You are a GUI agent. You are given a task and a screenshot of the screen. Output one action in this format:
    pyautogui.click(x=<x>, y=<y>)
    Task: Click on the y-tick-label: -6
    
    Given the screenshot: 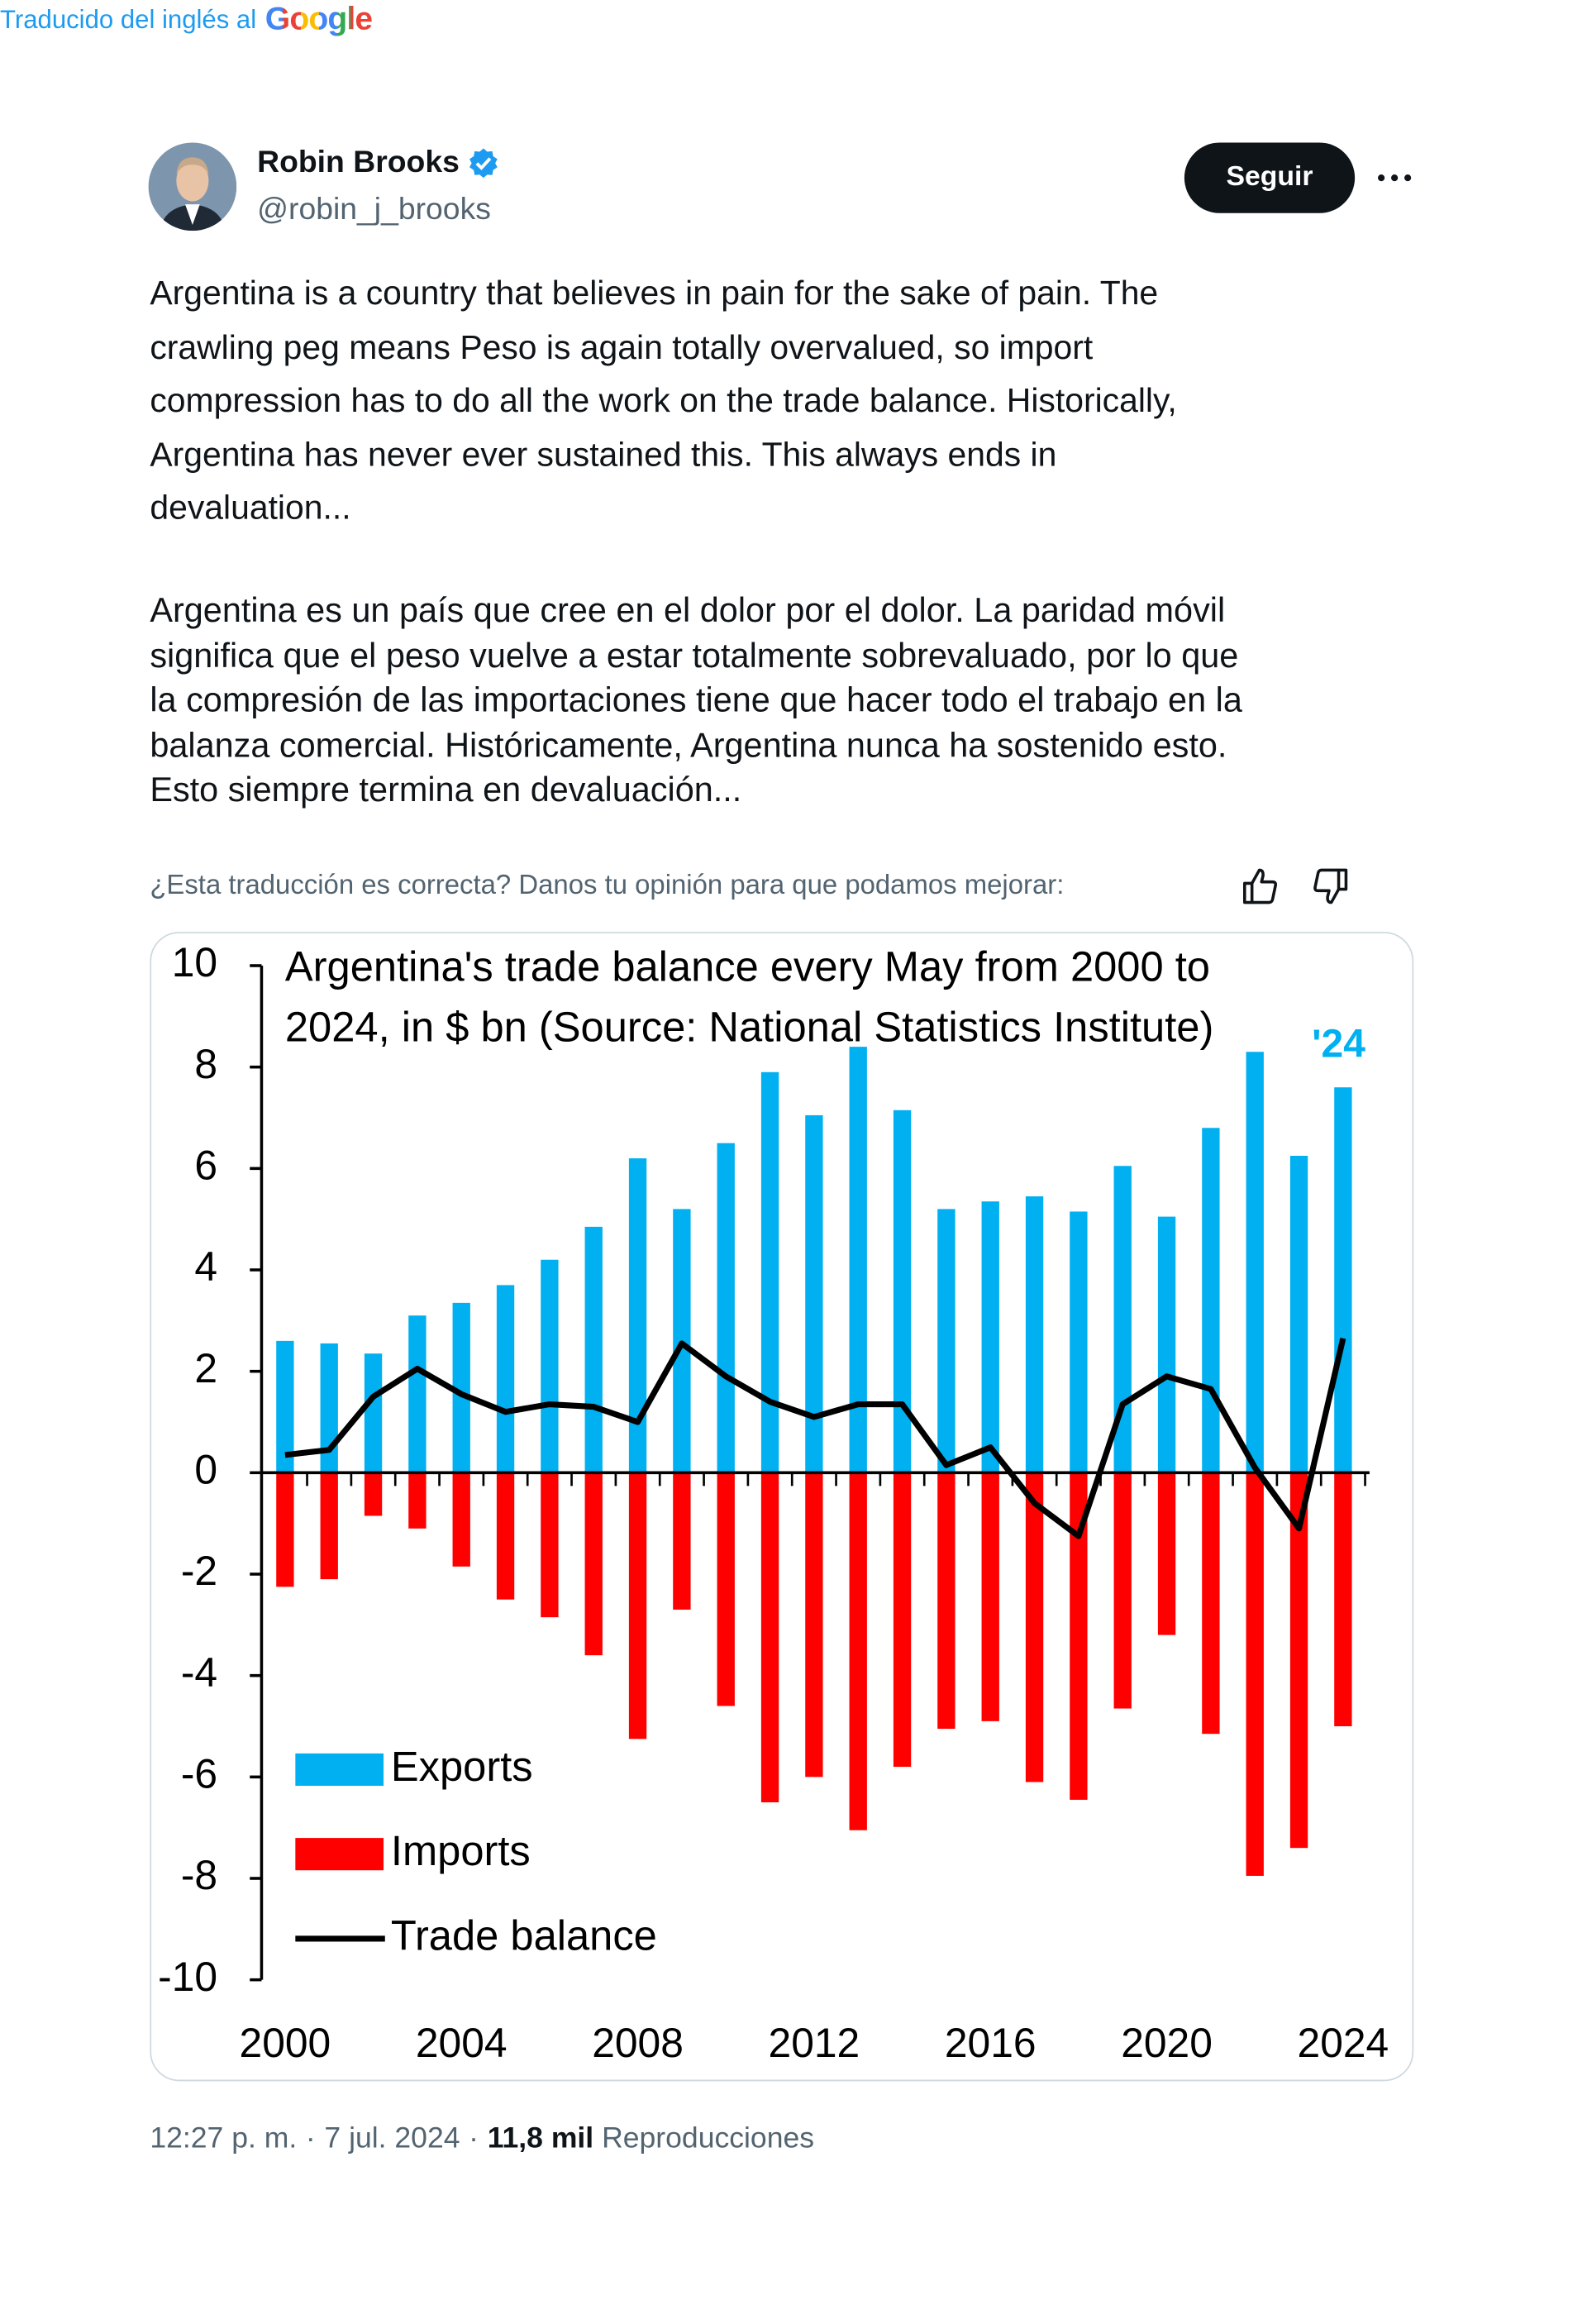 What is the action you would take?
    pyautogui.click(x=199, y=1773)
    